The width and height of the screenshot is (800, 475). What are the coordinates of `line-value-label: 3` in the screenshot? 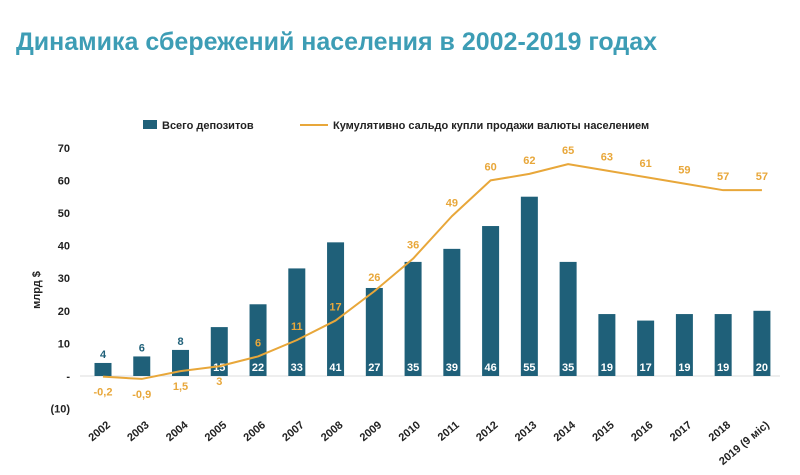 It's located at (219, 382).